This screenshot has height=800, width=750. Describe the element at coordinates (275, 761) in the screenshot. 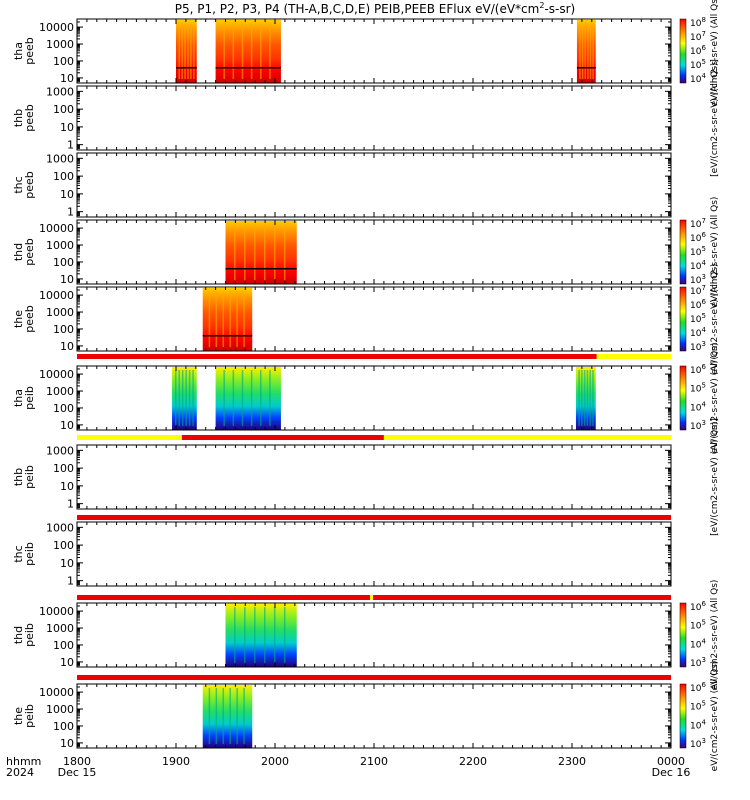

I see `x-tick-label: 2000` at that location.